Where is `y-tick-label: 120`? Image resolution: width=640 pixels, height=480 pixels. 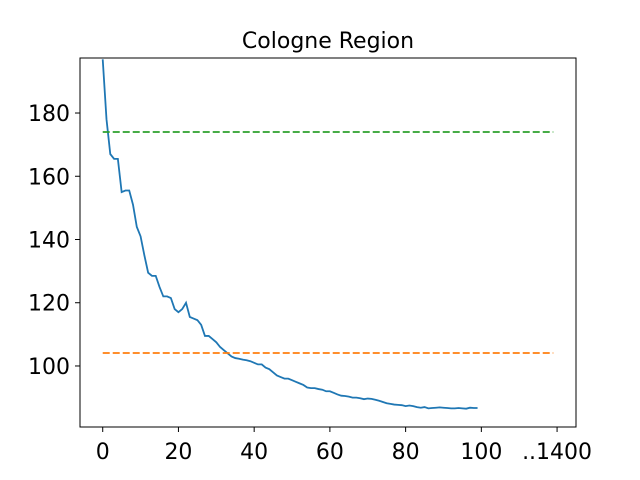 y-tick-label: 120 is located at coordinates (49, 304).